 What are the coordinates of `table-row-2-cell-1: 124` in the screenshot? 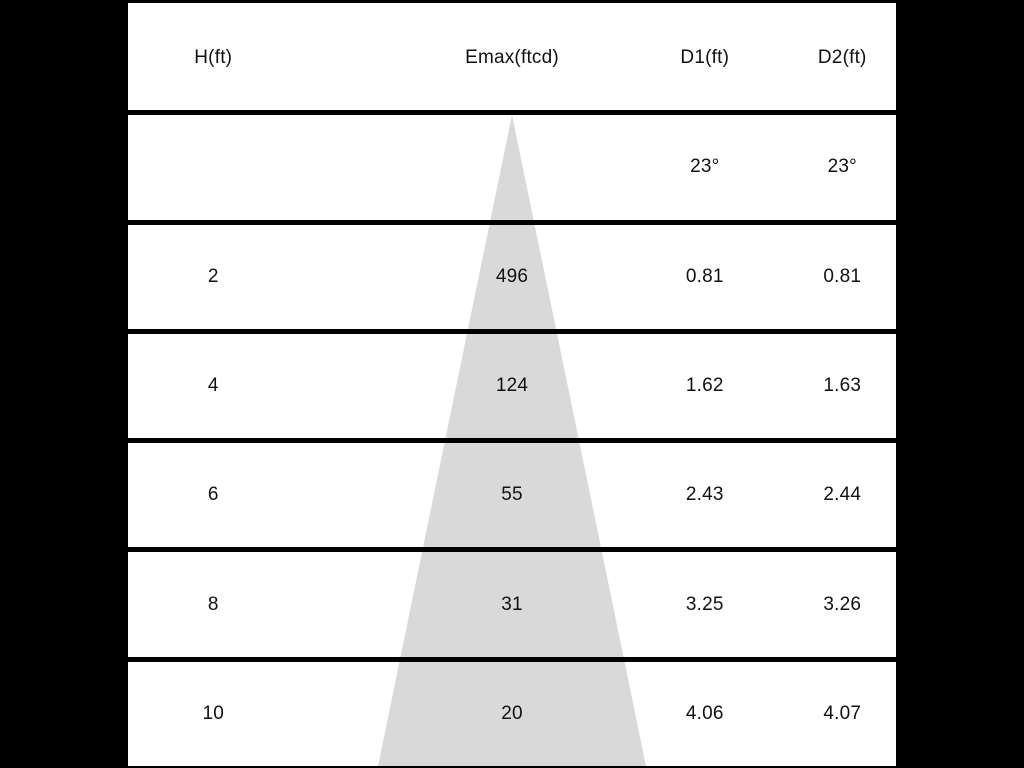 It's located at (512, 385).